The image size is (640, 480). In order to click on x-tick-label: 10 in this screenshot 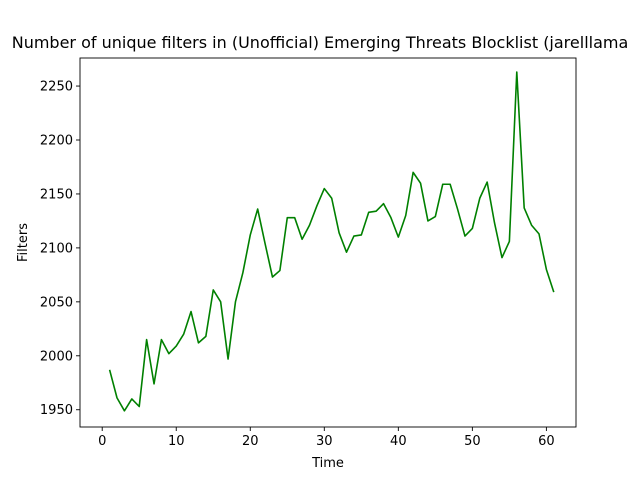, I will do `click(176, 441)`.